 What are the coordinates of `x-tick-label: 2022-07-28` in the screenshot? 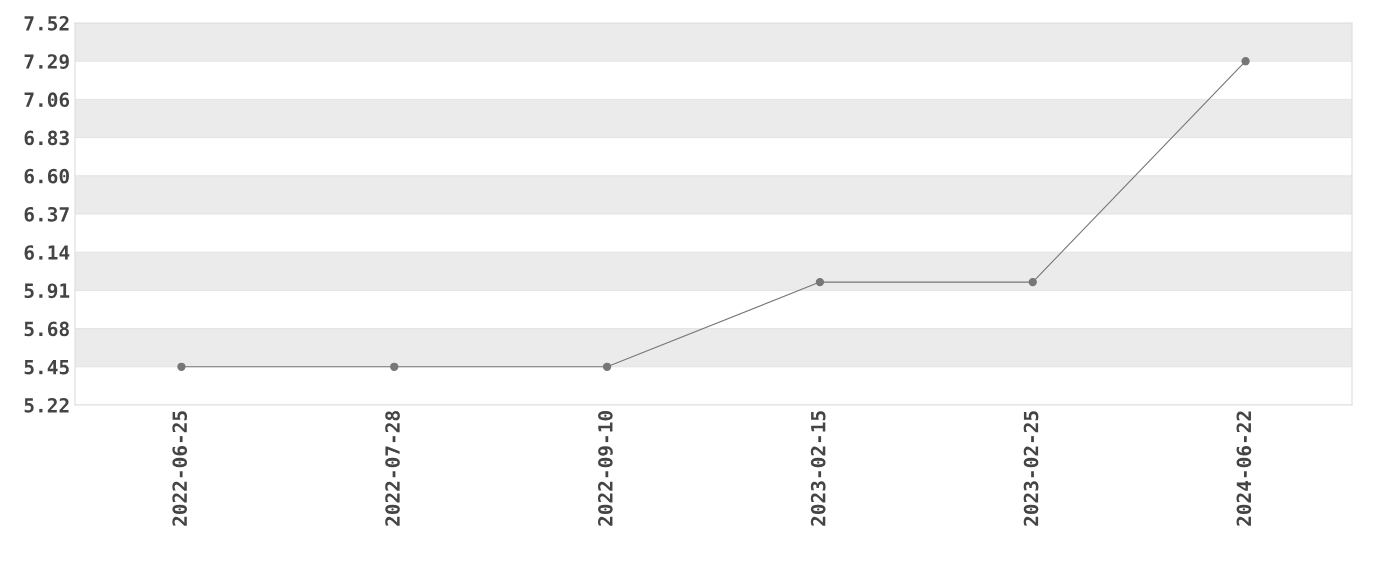 It's located at (392, 468).